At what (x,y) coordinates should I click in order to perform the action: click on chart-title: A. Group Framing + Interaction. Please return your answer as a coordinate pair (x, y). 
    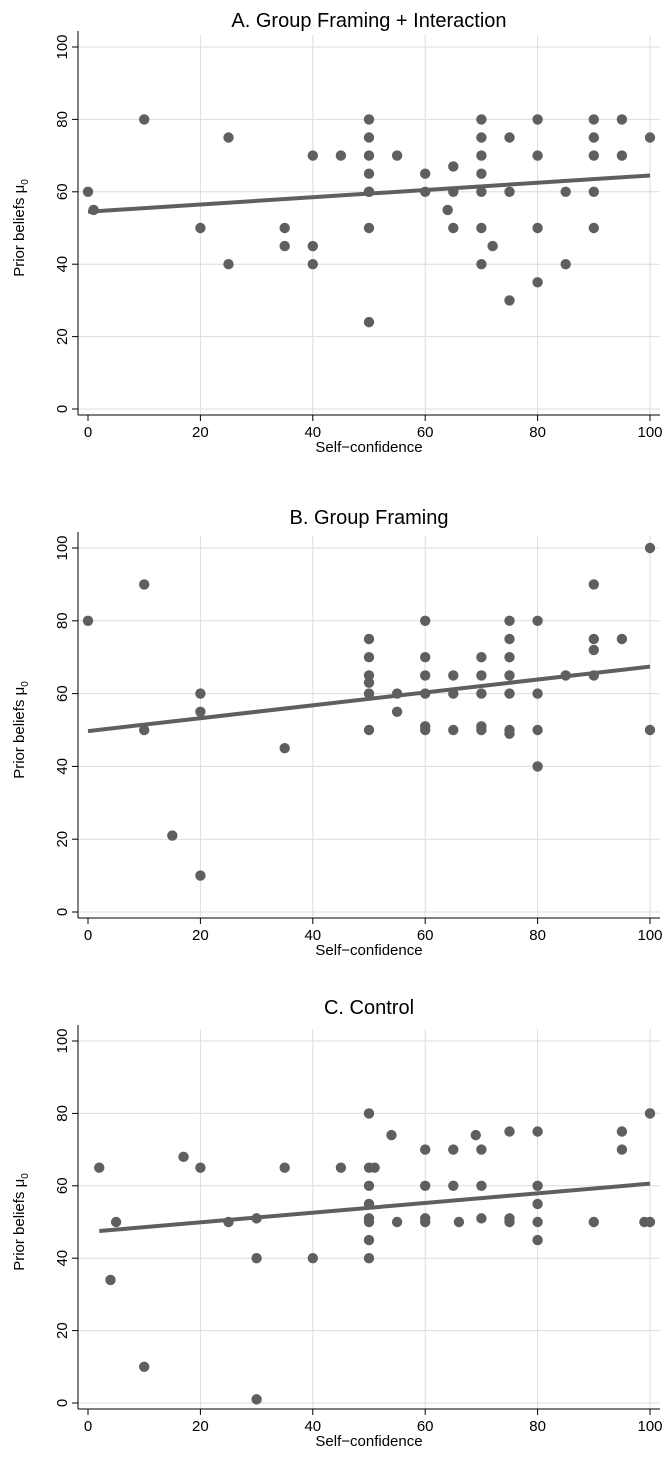
    Looking at the image, I should click on (368, 21).